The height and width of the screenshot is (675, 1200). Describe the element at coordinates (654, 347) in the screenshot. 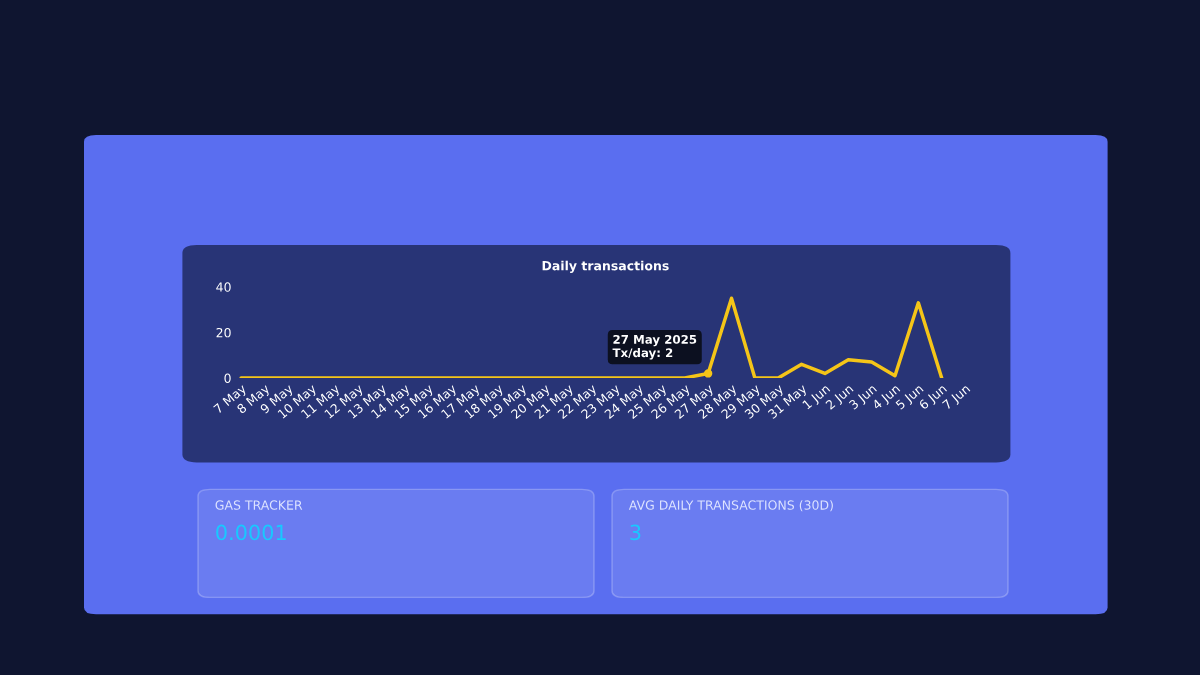

I see `annotation: 27 May 2025 Tx/day: 2` at that location.